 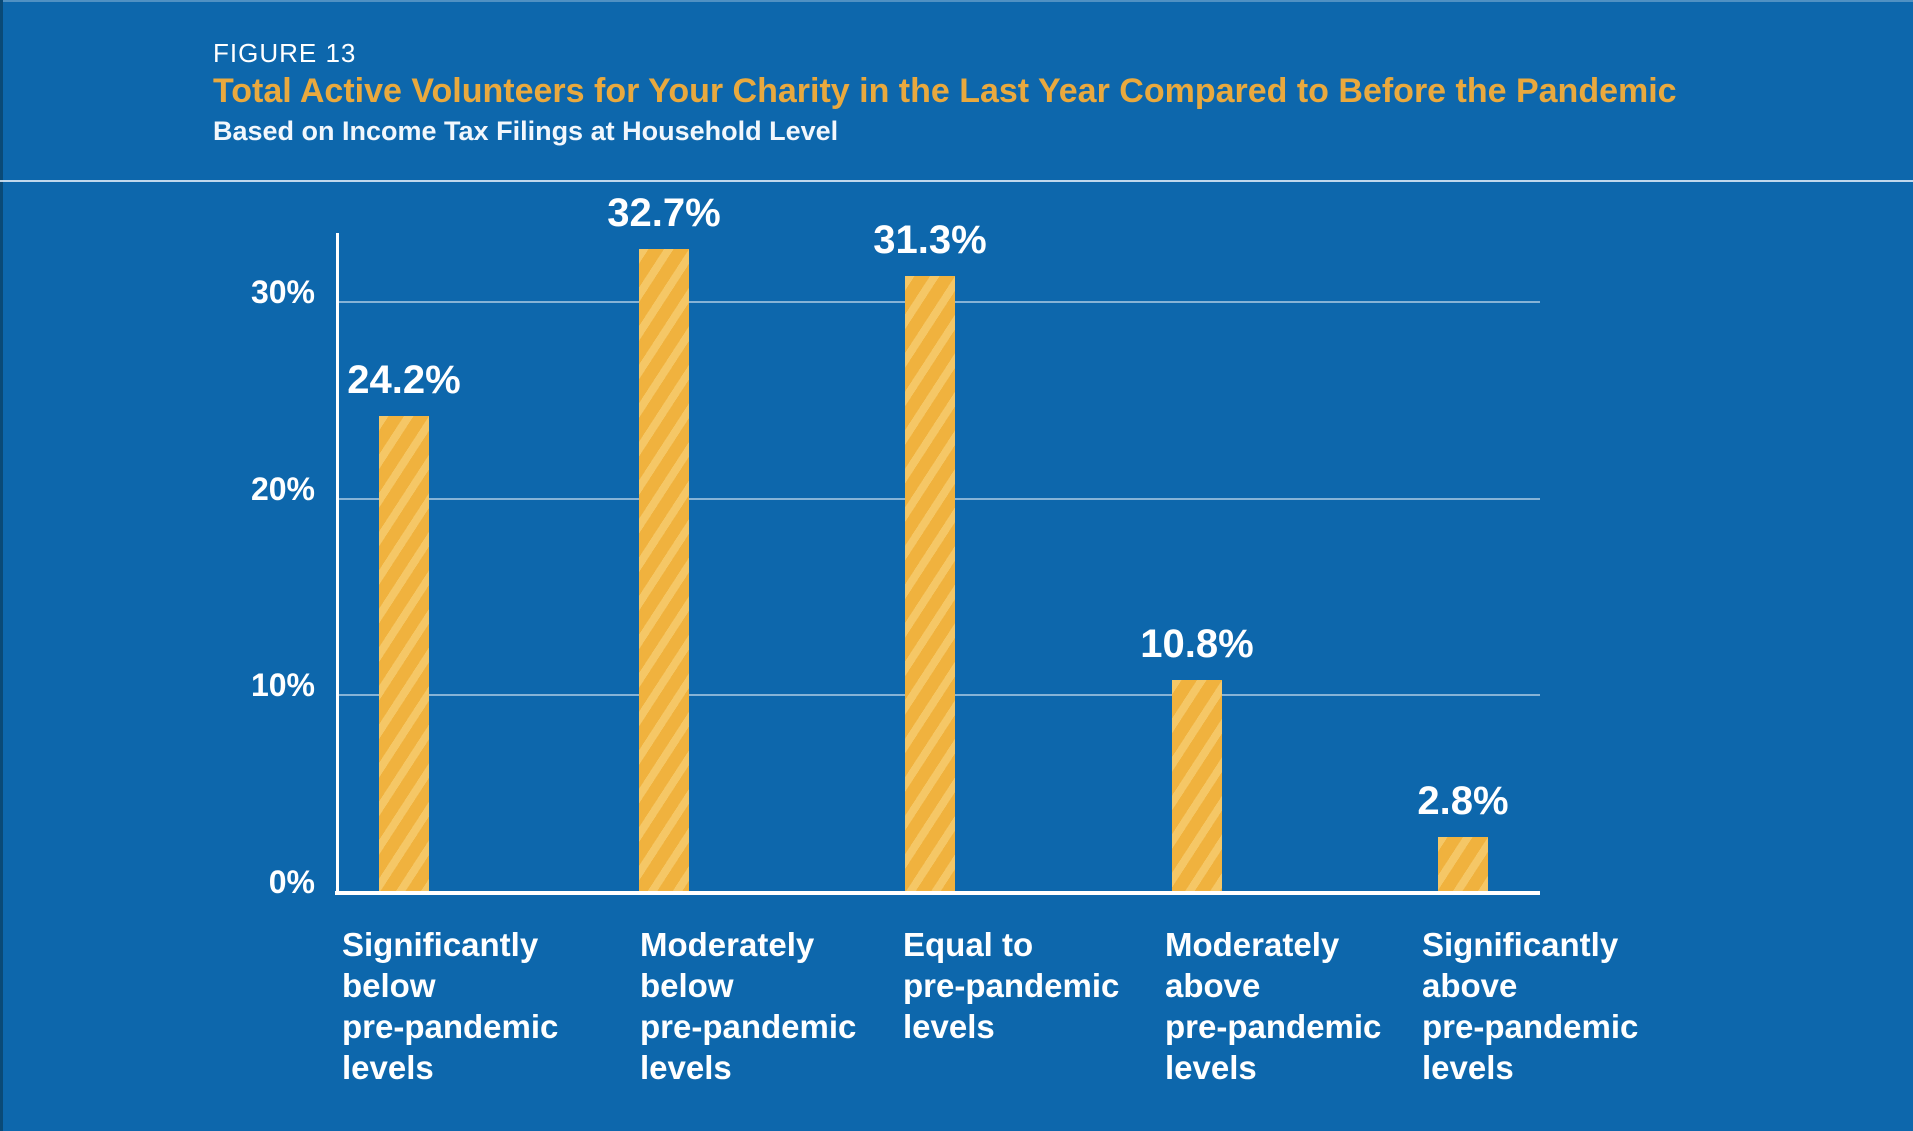 I want to click on y-tick-label: 0%, so click(x=291, y=882).